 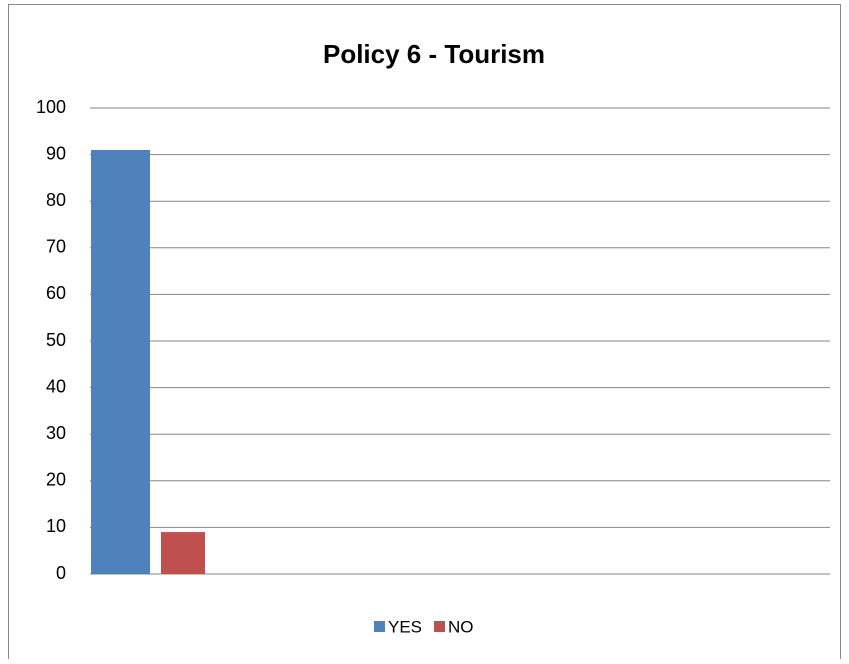 I want to click on y-tick-label: 100, so click(x=51, y=107).